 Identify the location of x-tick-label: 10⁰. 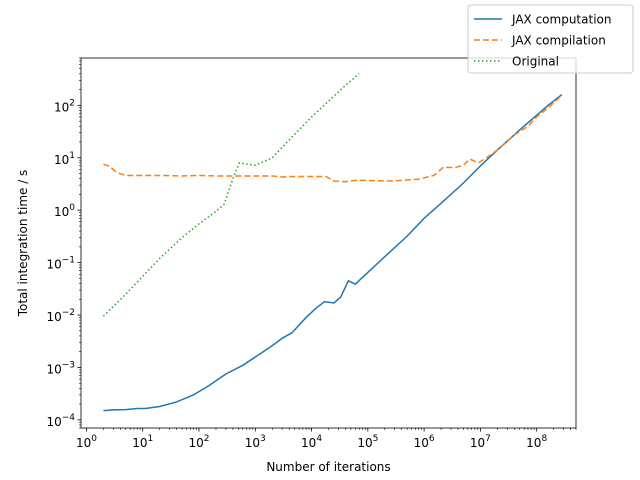
(86, 442).